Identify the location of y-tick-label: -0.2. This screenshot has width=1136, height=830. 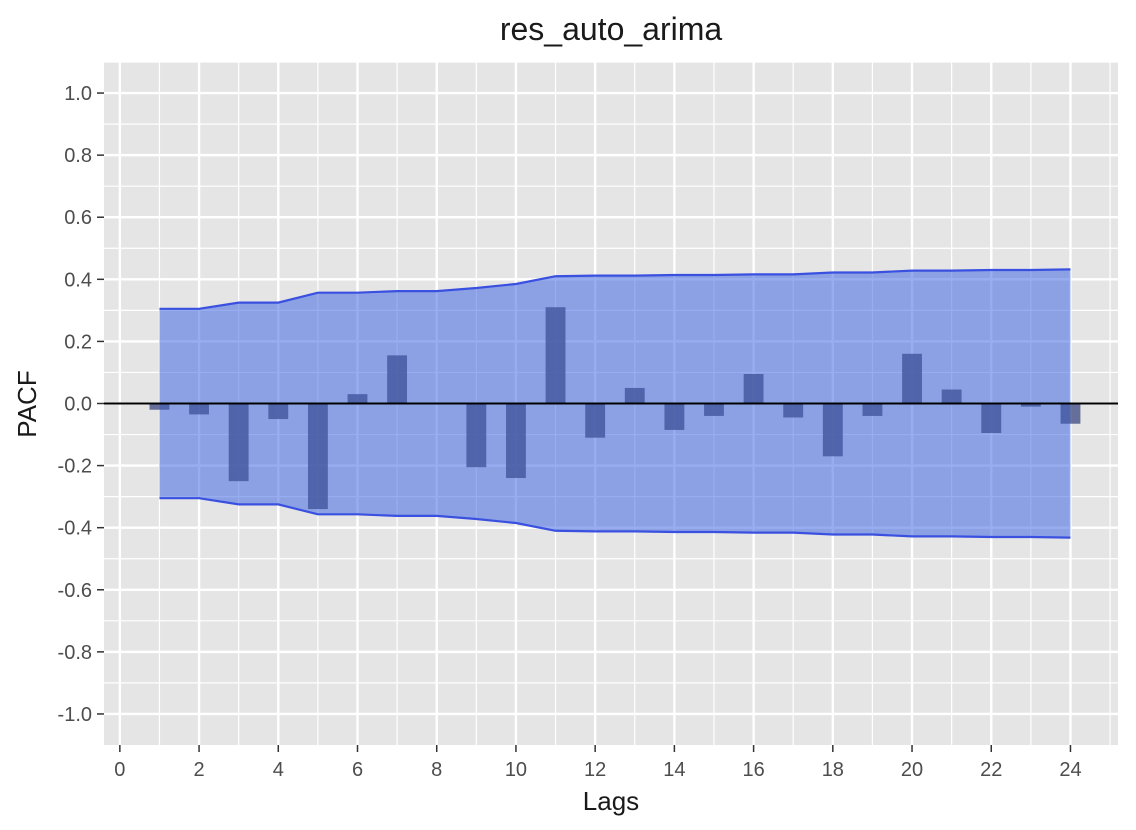
(75, 467).